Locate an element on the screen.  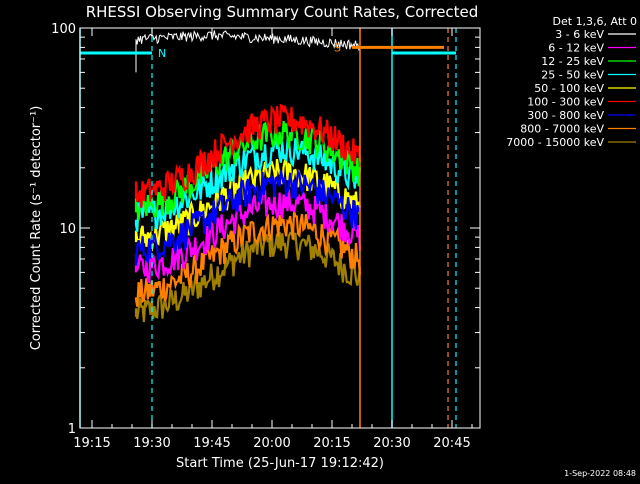
legend-label-5: 100 - 300 keV is located at coordinates (565, 102).